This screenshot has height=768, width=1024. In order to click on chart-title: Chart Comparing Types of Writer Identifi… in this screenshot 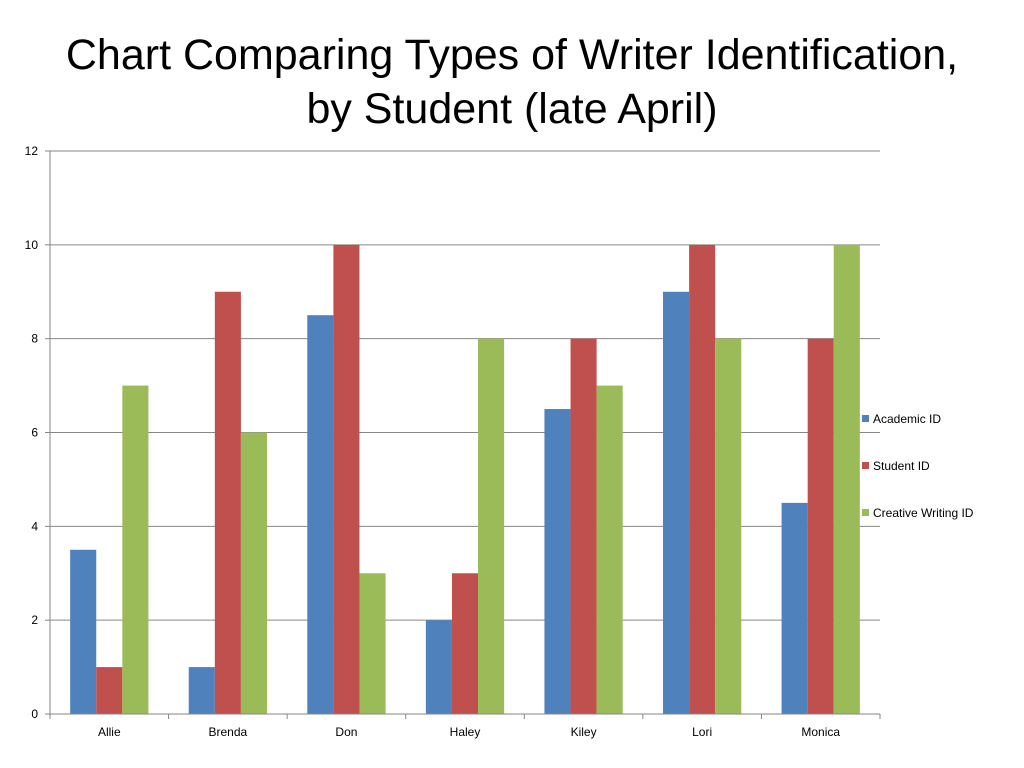, I will do `click(512, 82)`.